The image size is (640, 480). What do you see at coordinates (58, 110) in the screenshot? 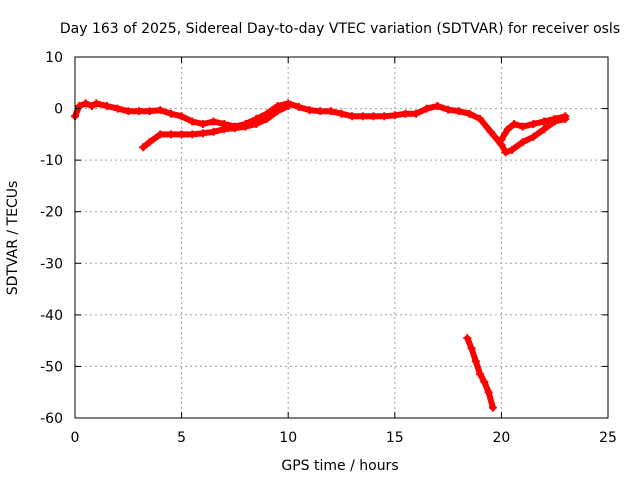
I see `y-tick-label: 0` at bounding box center [58, 110].